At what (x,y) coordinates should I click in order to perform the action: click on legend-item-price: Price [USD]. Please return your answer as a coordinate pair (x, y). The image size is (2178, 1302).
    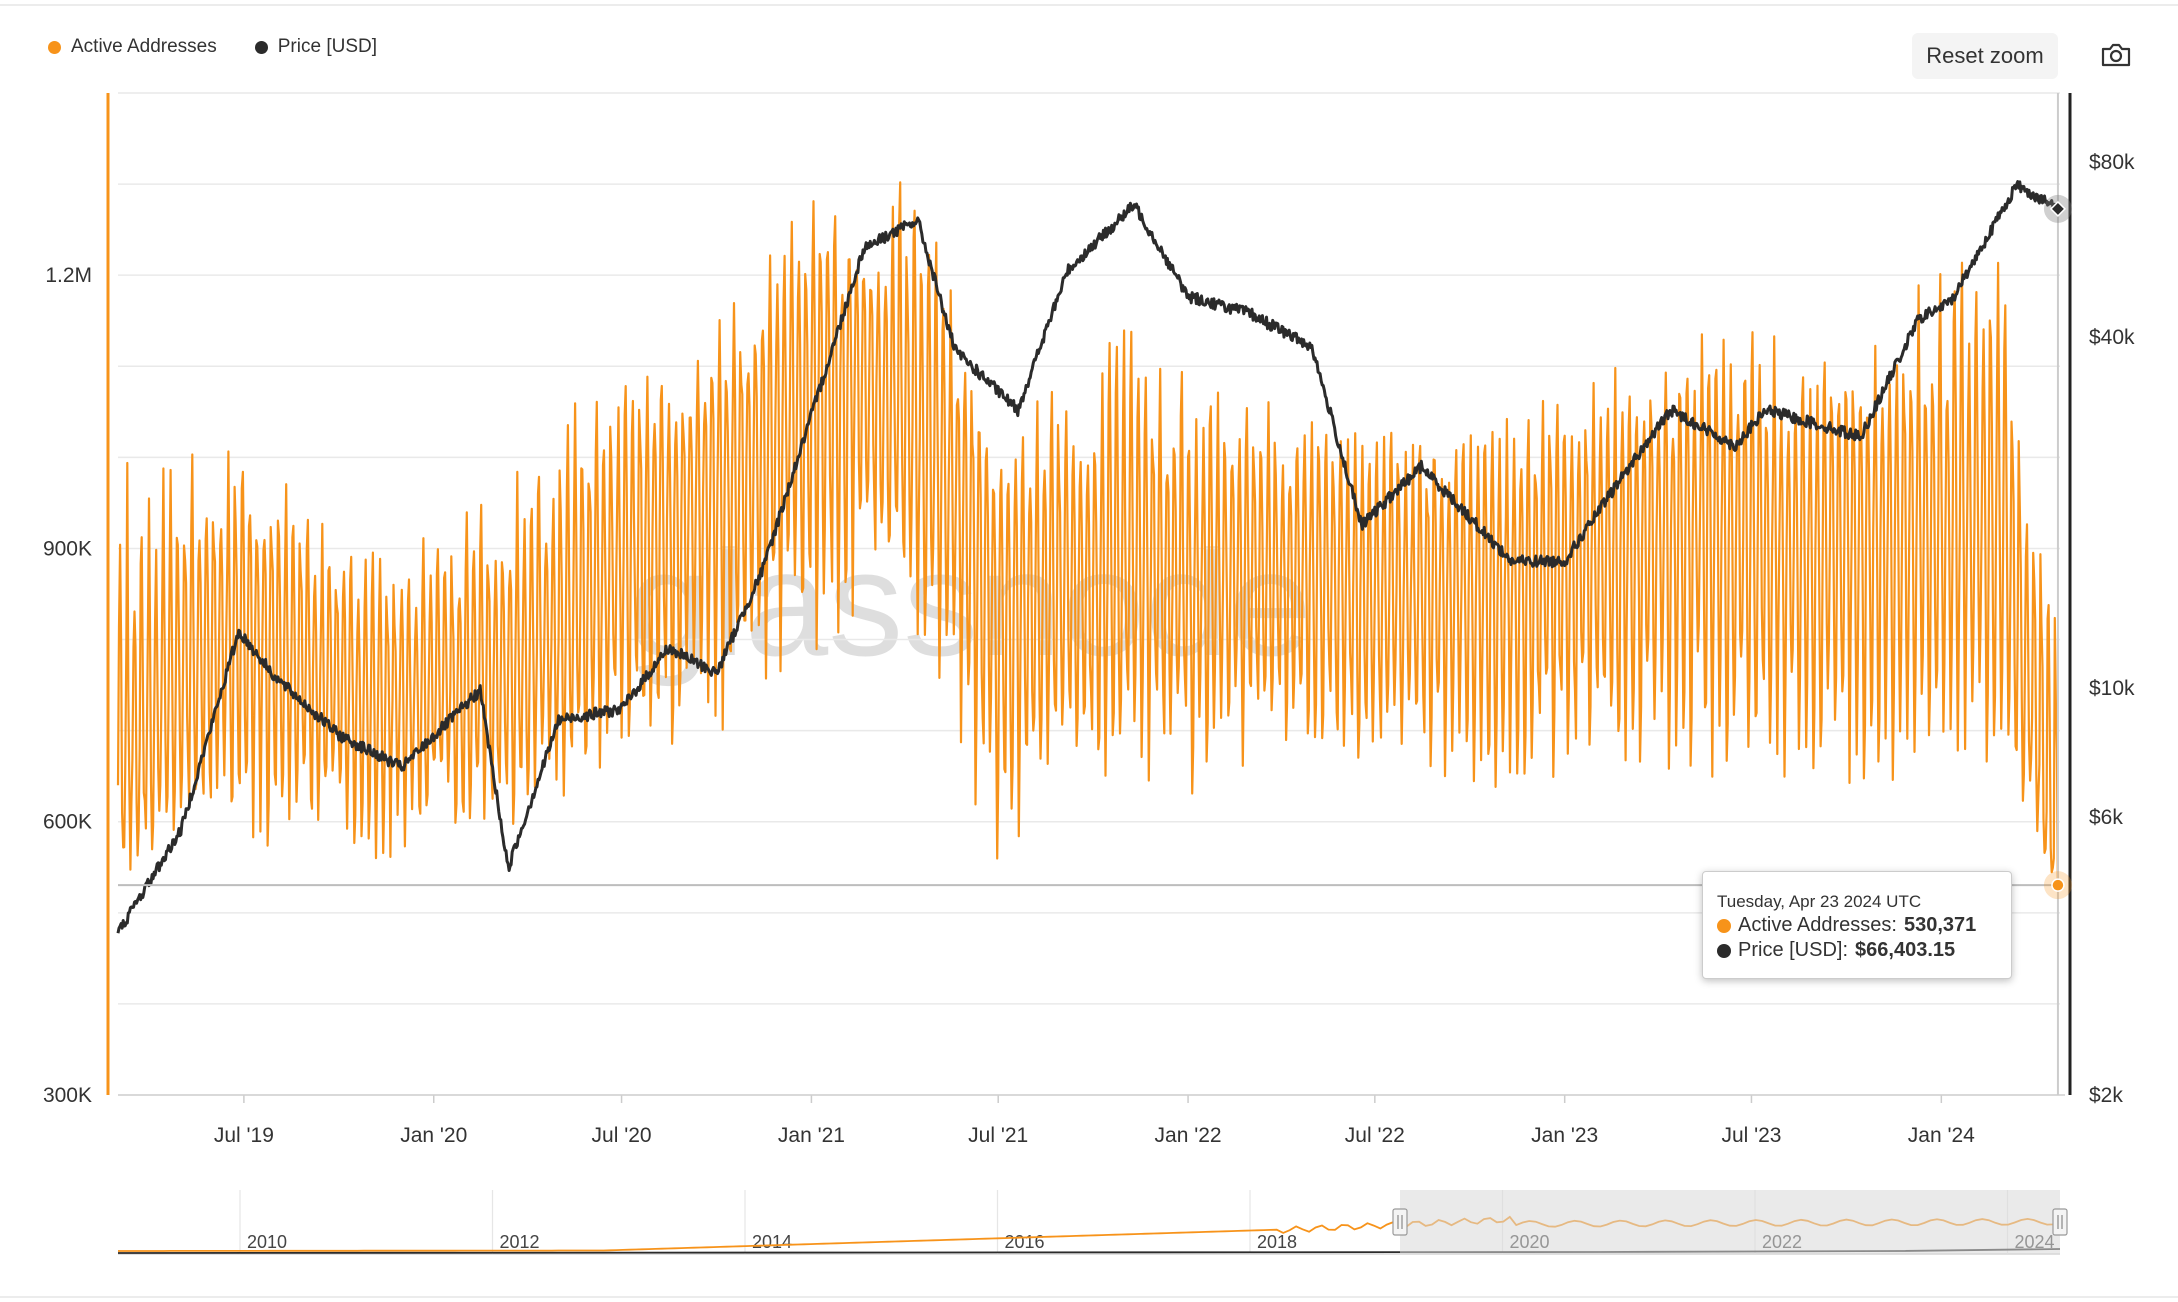
    Looking at the image, I should click on (315, 47).